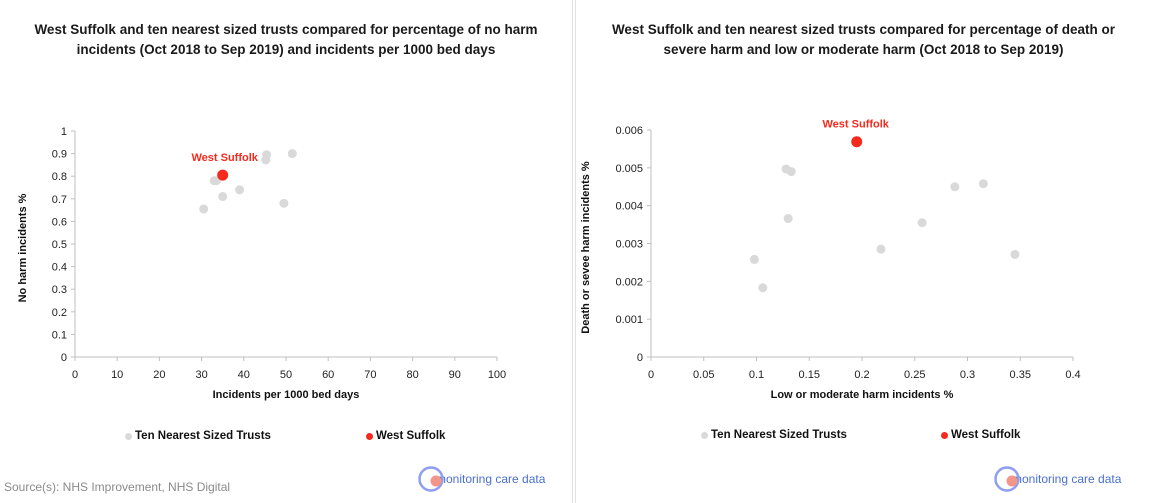 The image size is (1150, 503). Describe the element at coordinates (23, 247) in the screenshot. I see `y-axis-title: No harm incidents %` at that location.